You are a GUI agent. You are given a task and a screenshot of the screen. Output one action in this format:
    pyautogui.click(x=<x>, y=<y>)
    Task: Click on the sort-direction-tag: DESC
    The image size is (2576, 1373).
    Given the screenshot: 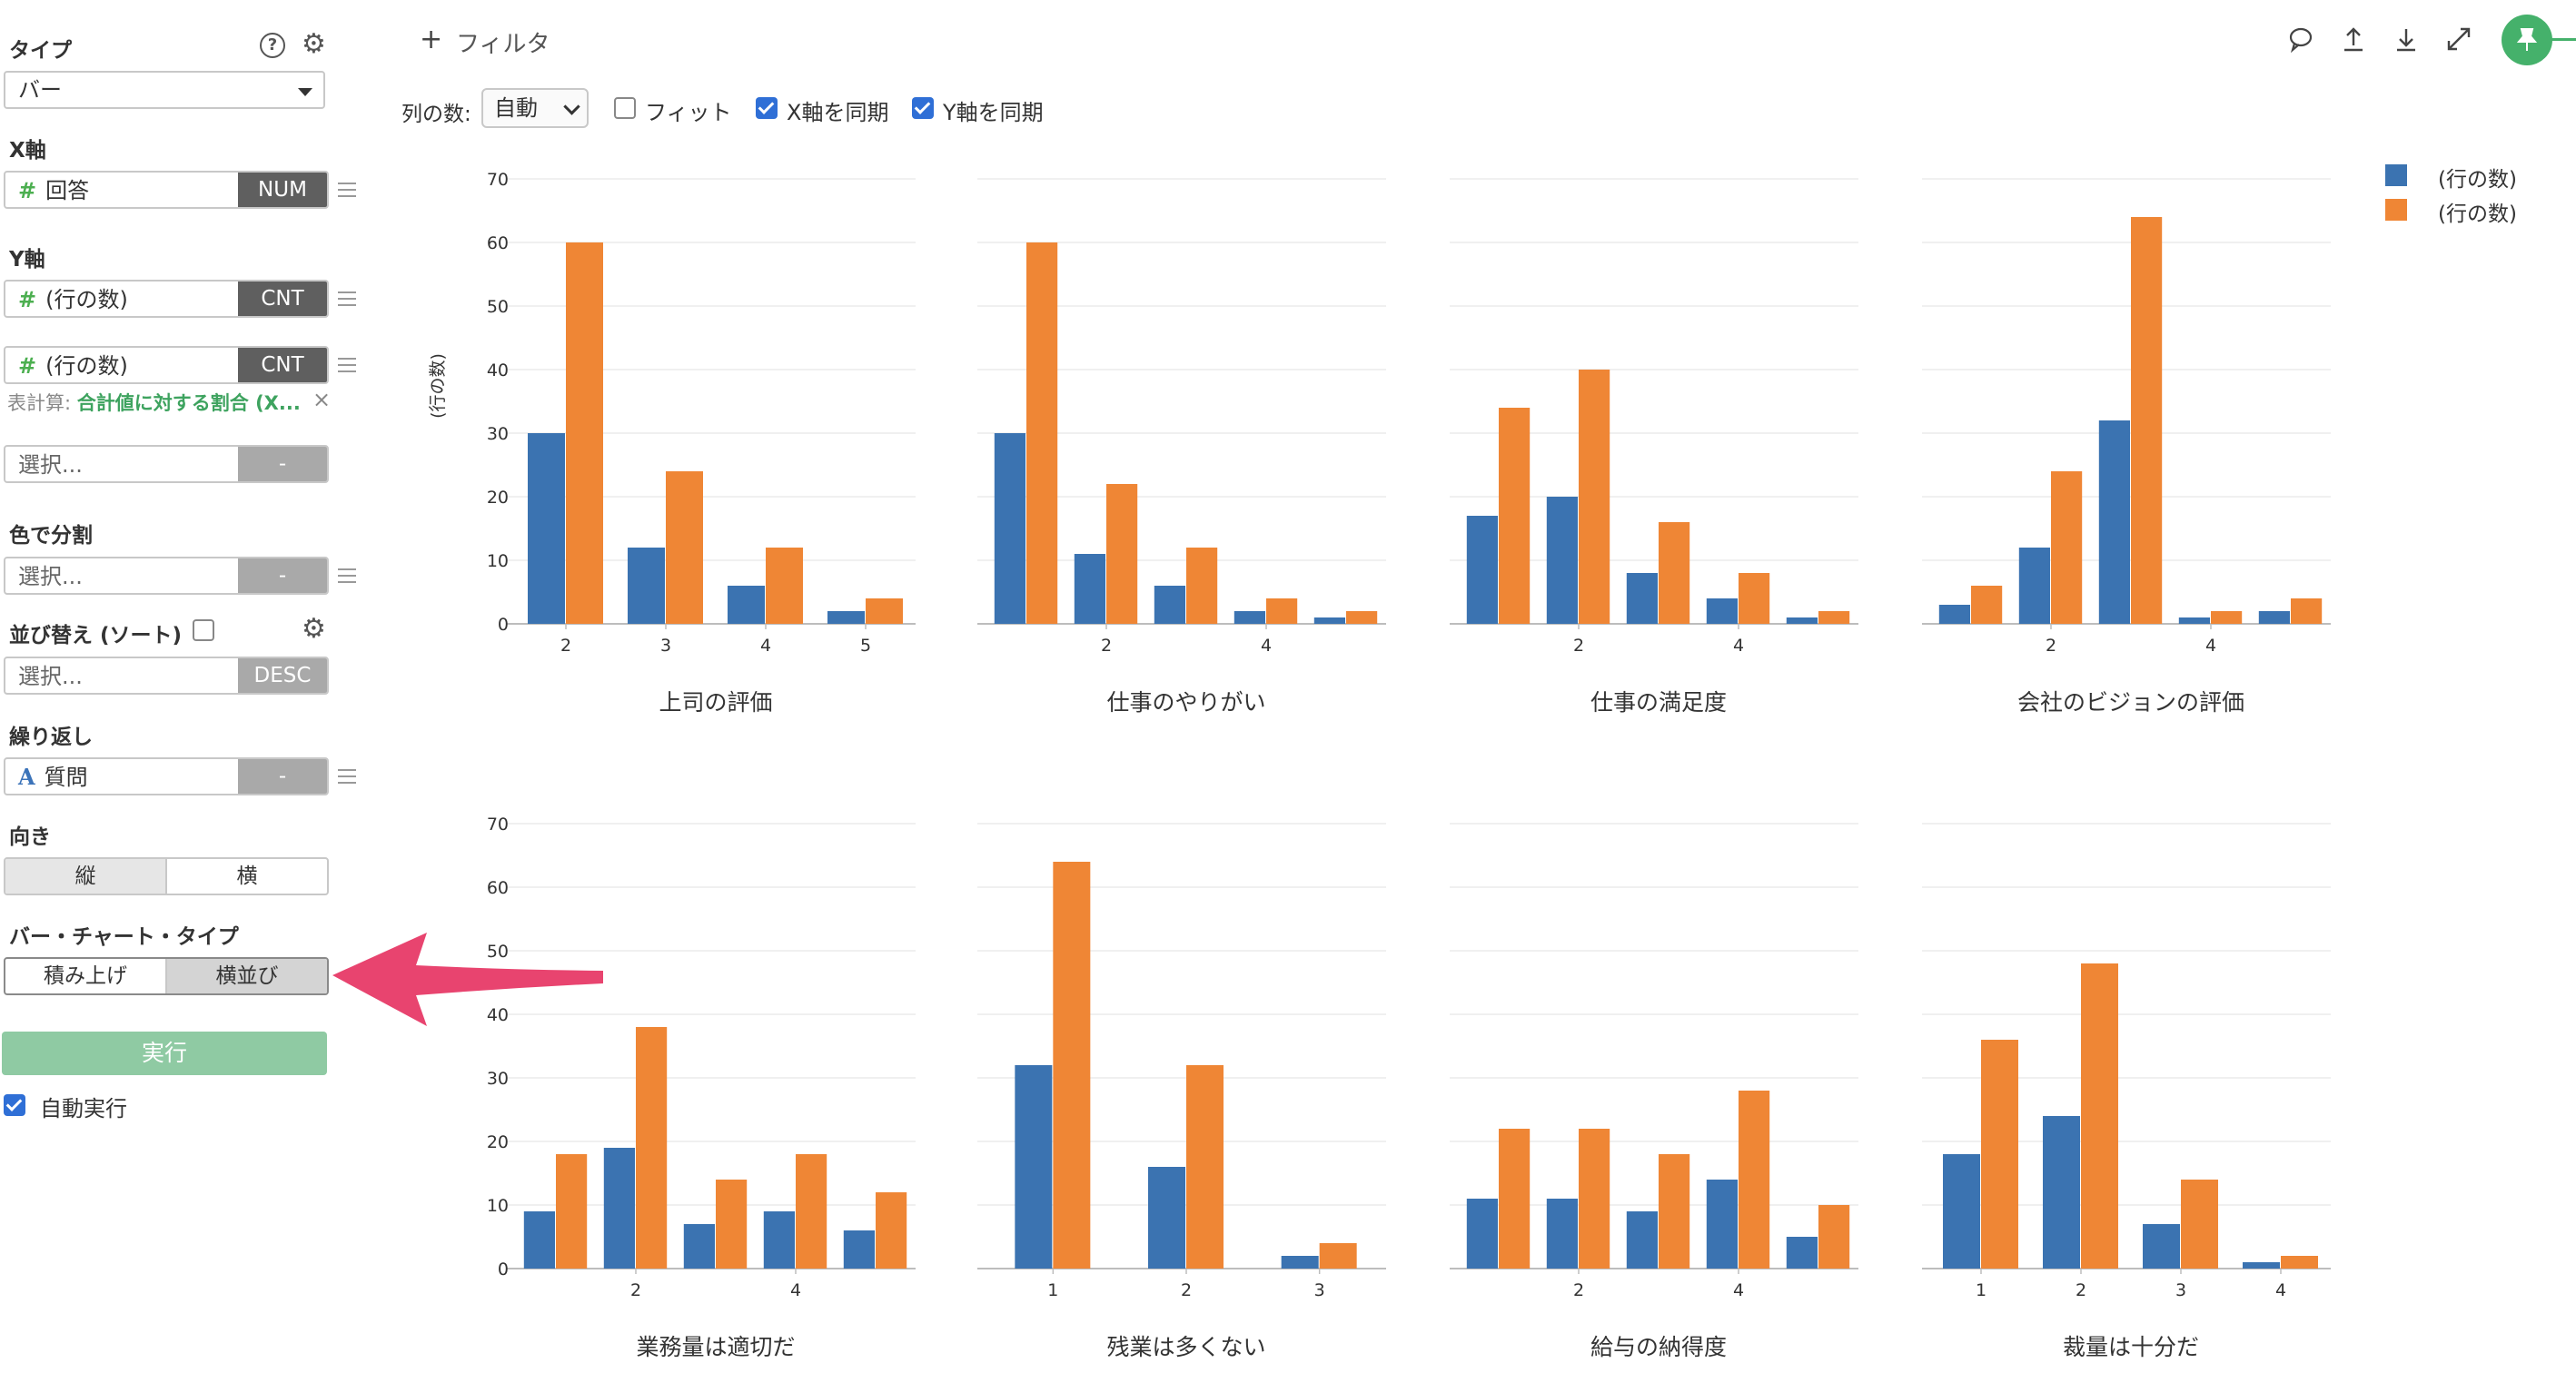 What is the action you would take?
    pyautogui.click(x=282, y=675)
    